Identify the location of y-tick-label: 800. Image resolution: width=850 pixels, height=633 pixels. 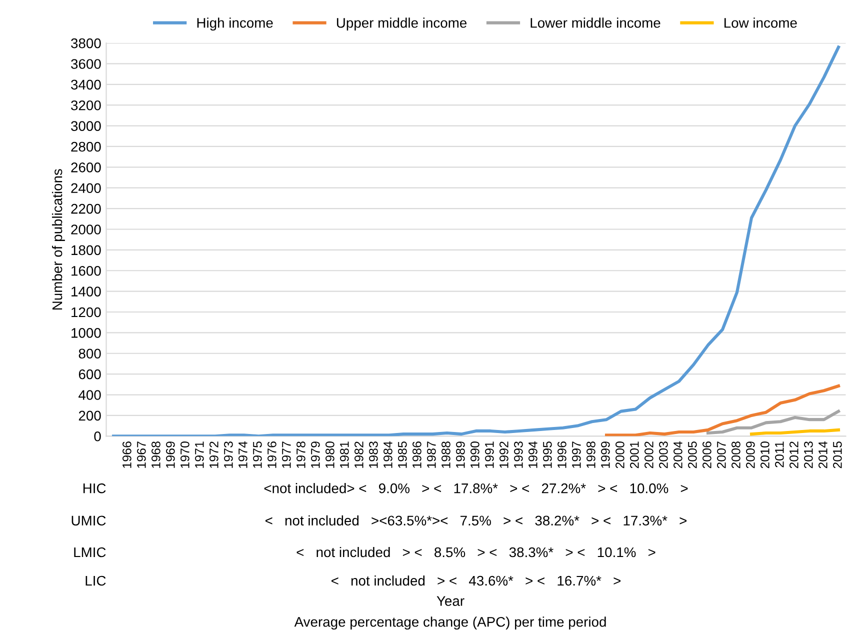
(89, 353).